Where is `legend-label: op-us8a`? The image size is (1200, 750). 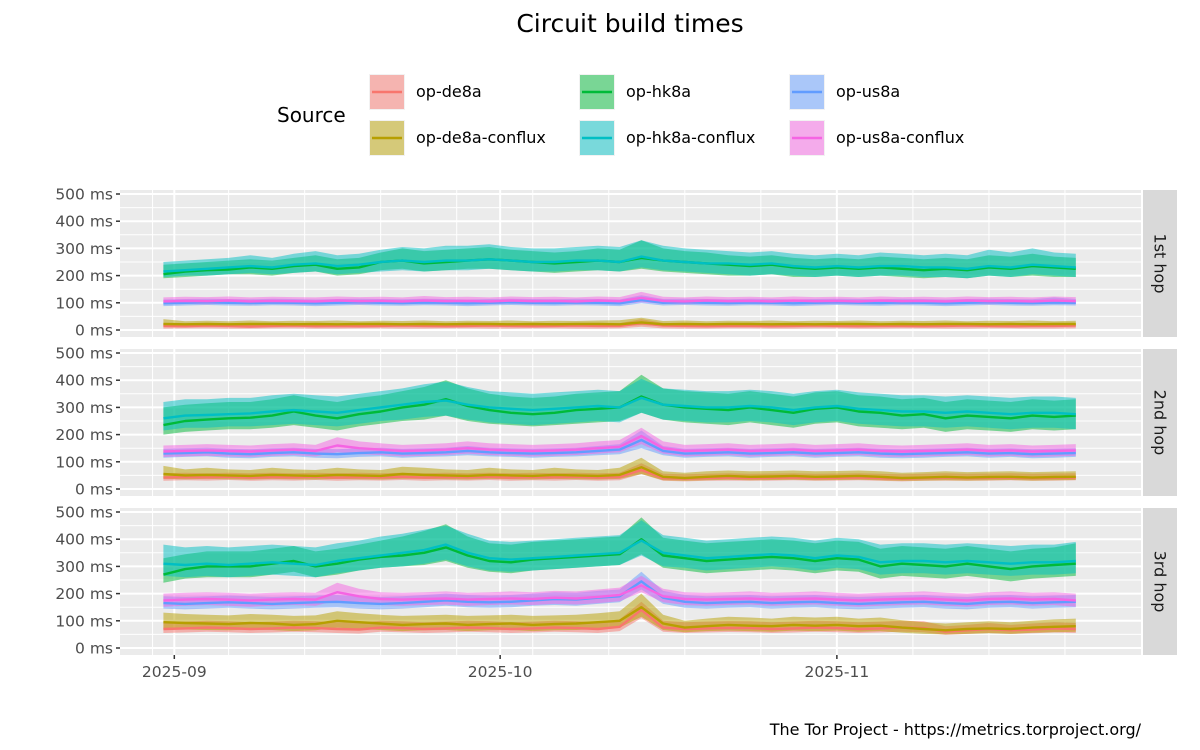
legend-label: op-us8a is located at coordinates (868, 91).